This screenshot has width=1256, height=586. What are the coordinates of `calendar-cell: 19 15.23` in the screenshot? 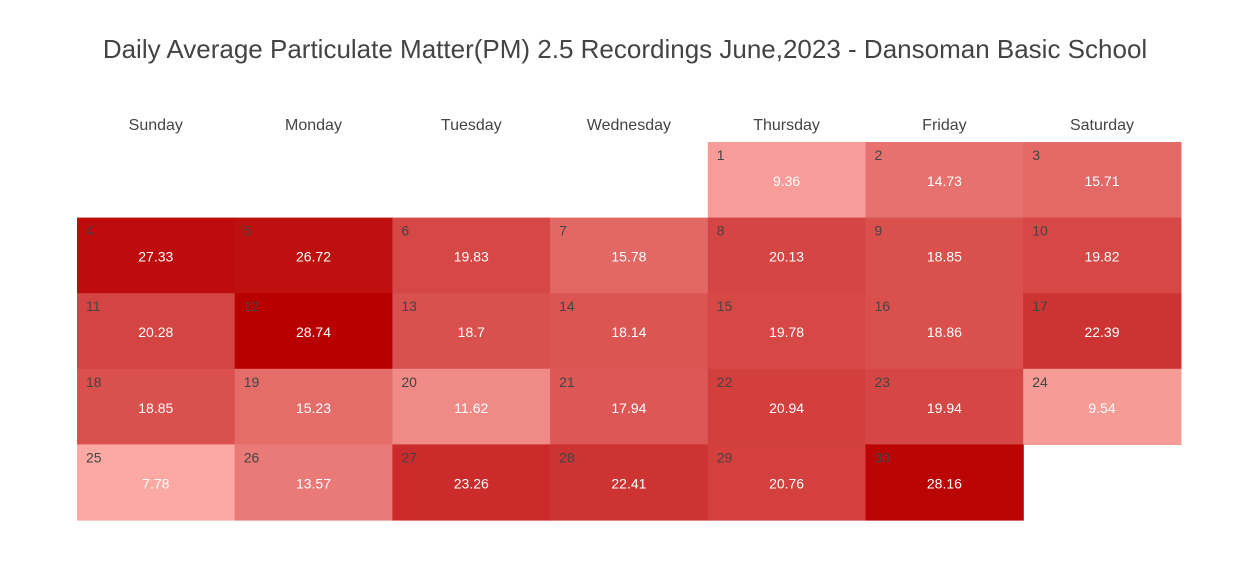 It's located at (313, 406).